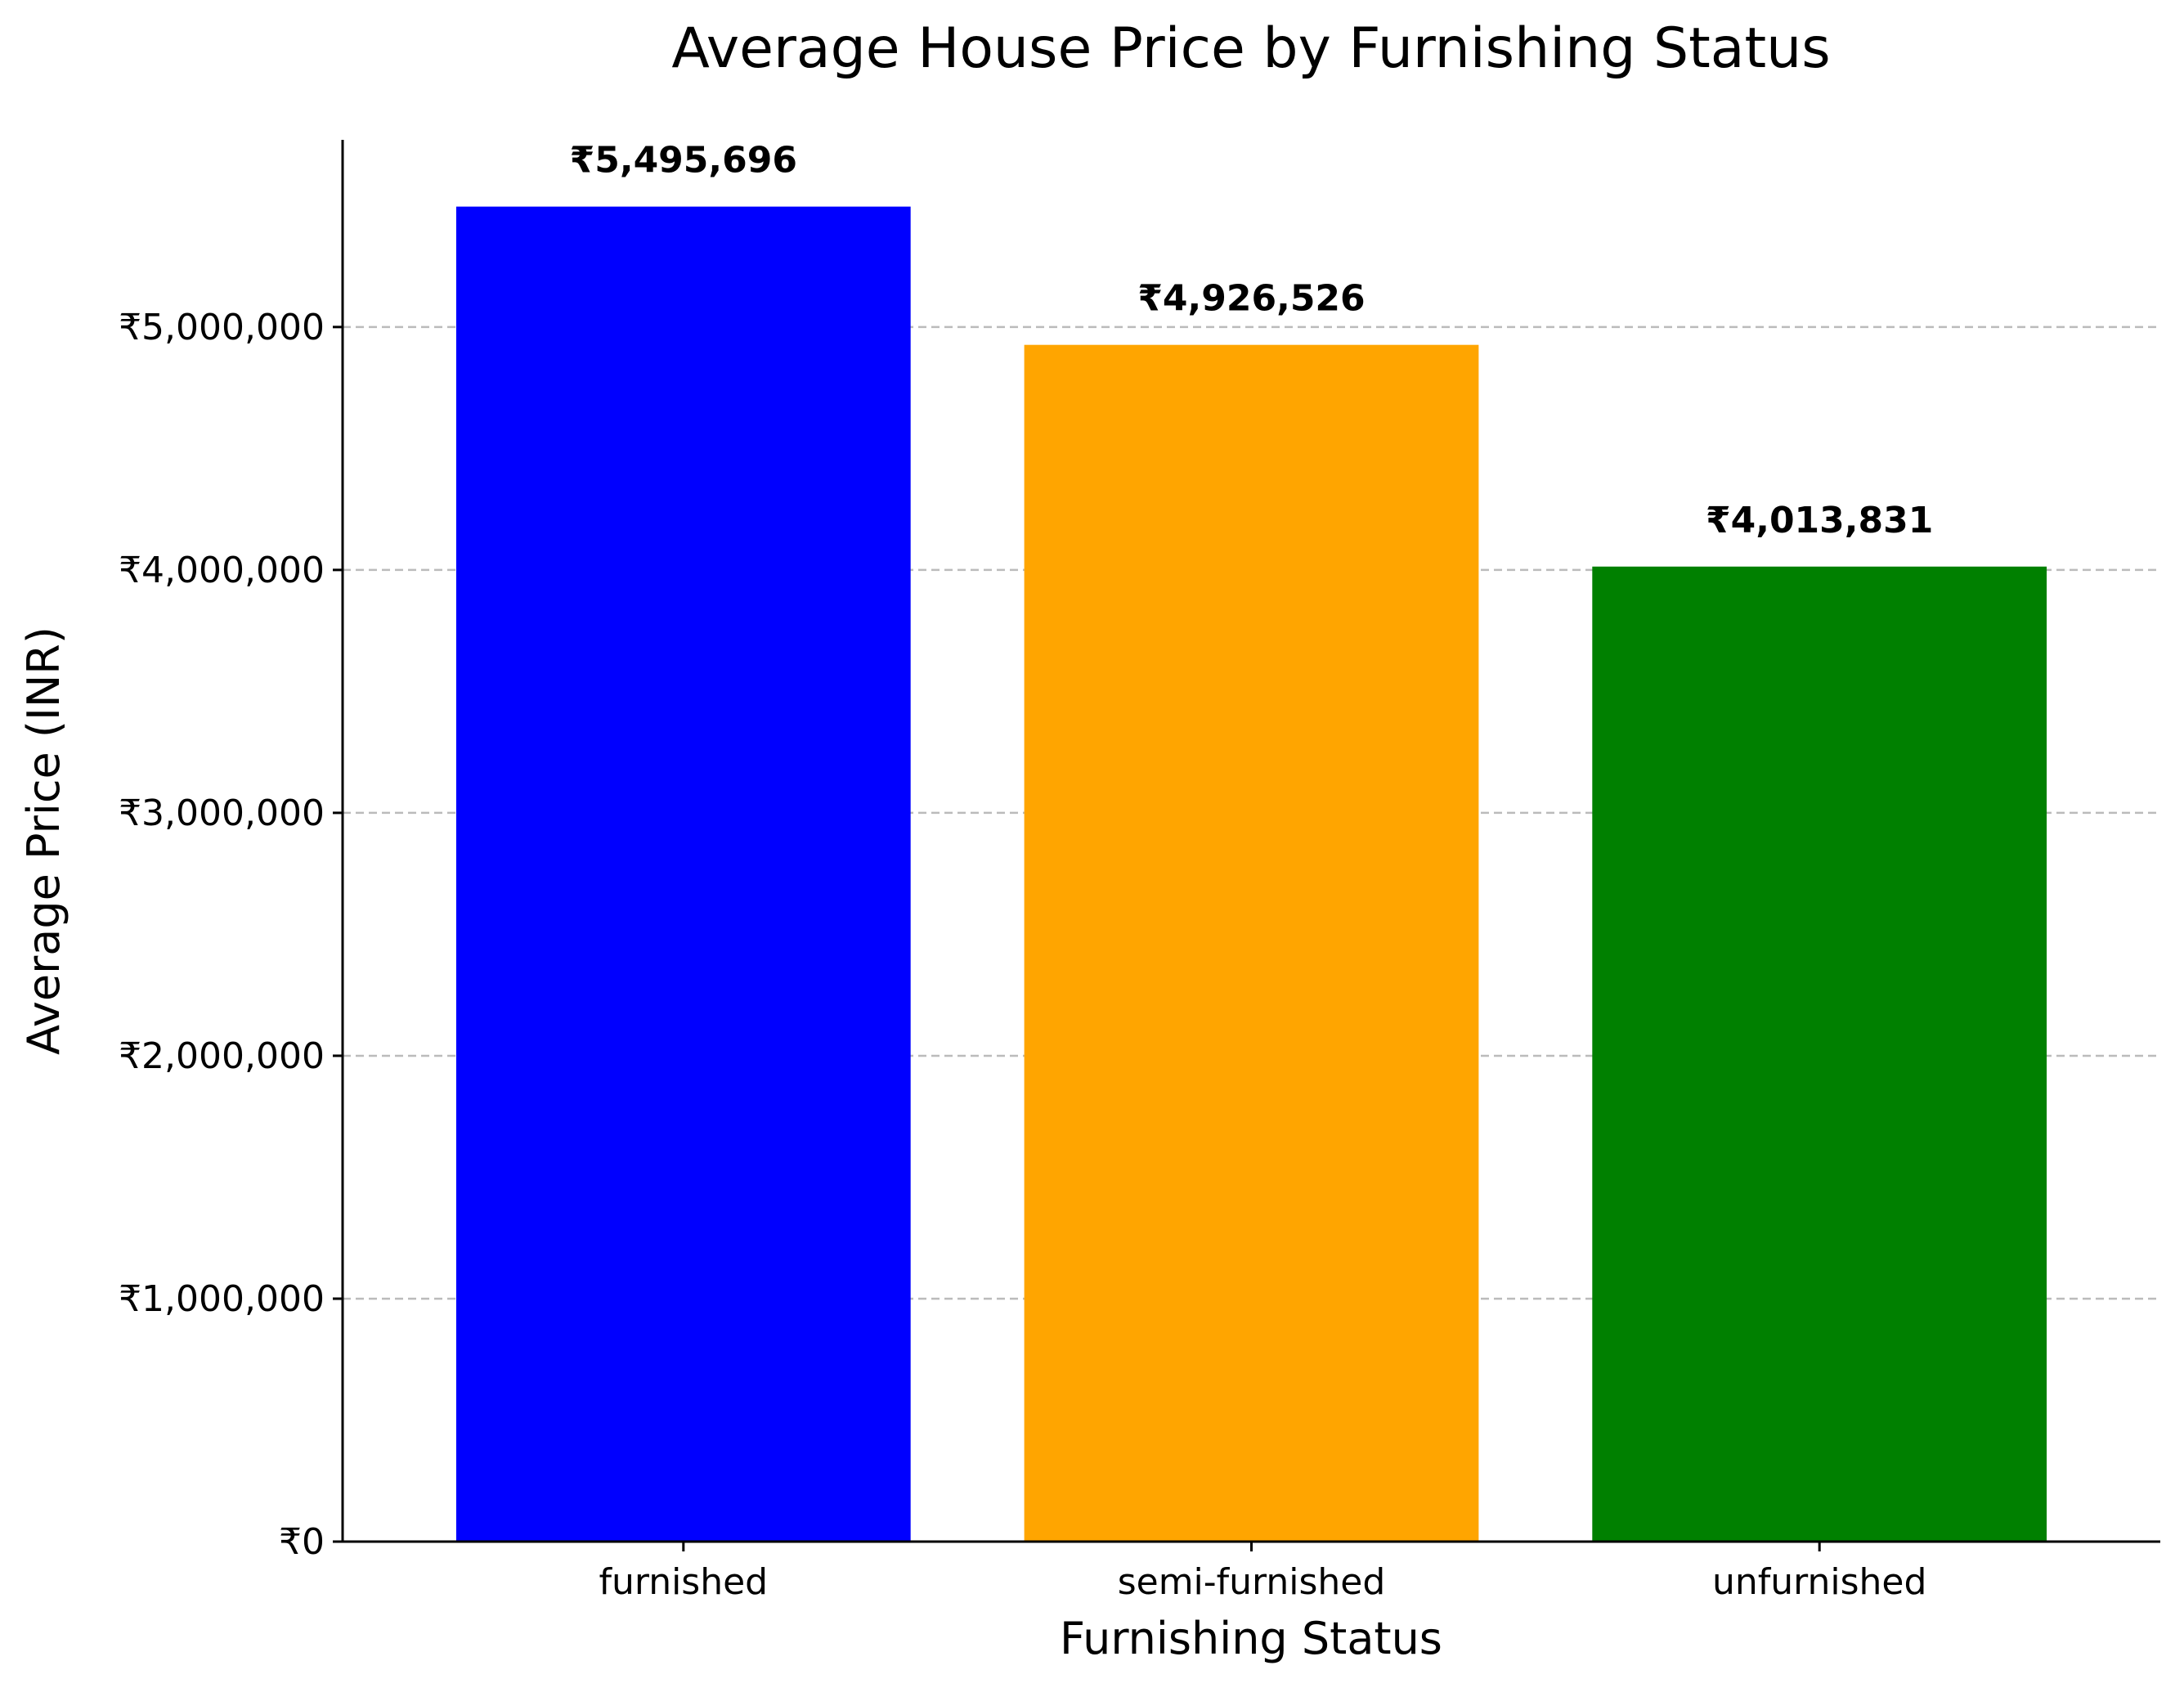  What do you see at coordinates (222, 570) in the screenshot?
I see `y-tick-label: ₹4,000,000` at bounding box center [222, 570].